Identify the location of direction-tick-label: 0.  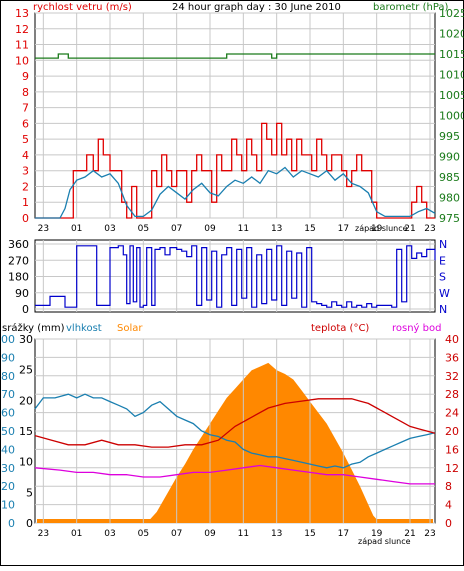
(25, 309).